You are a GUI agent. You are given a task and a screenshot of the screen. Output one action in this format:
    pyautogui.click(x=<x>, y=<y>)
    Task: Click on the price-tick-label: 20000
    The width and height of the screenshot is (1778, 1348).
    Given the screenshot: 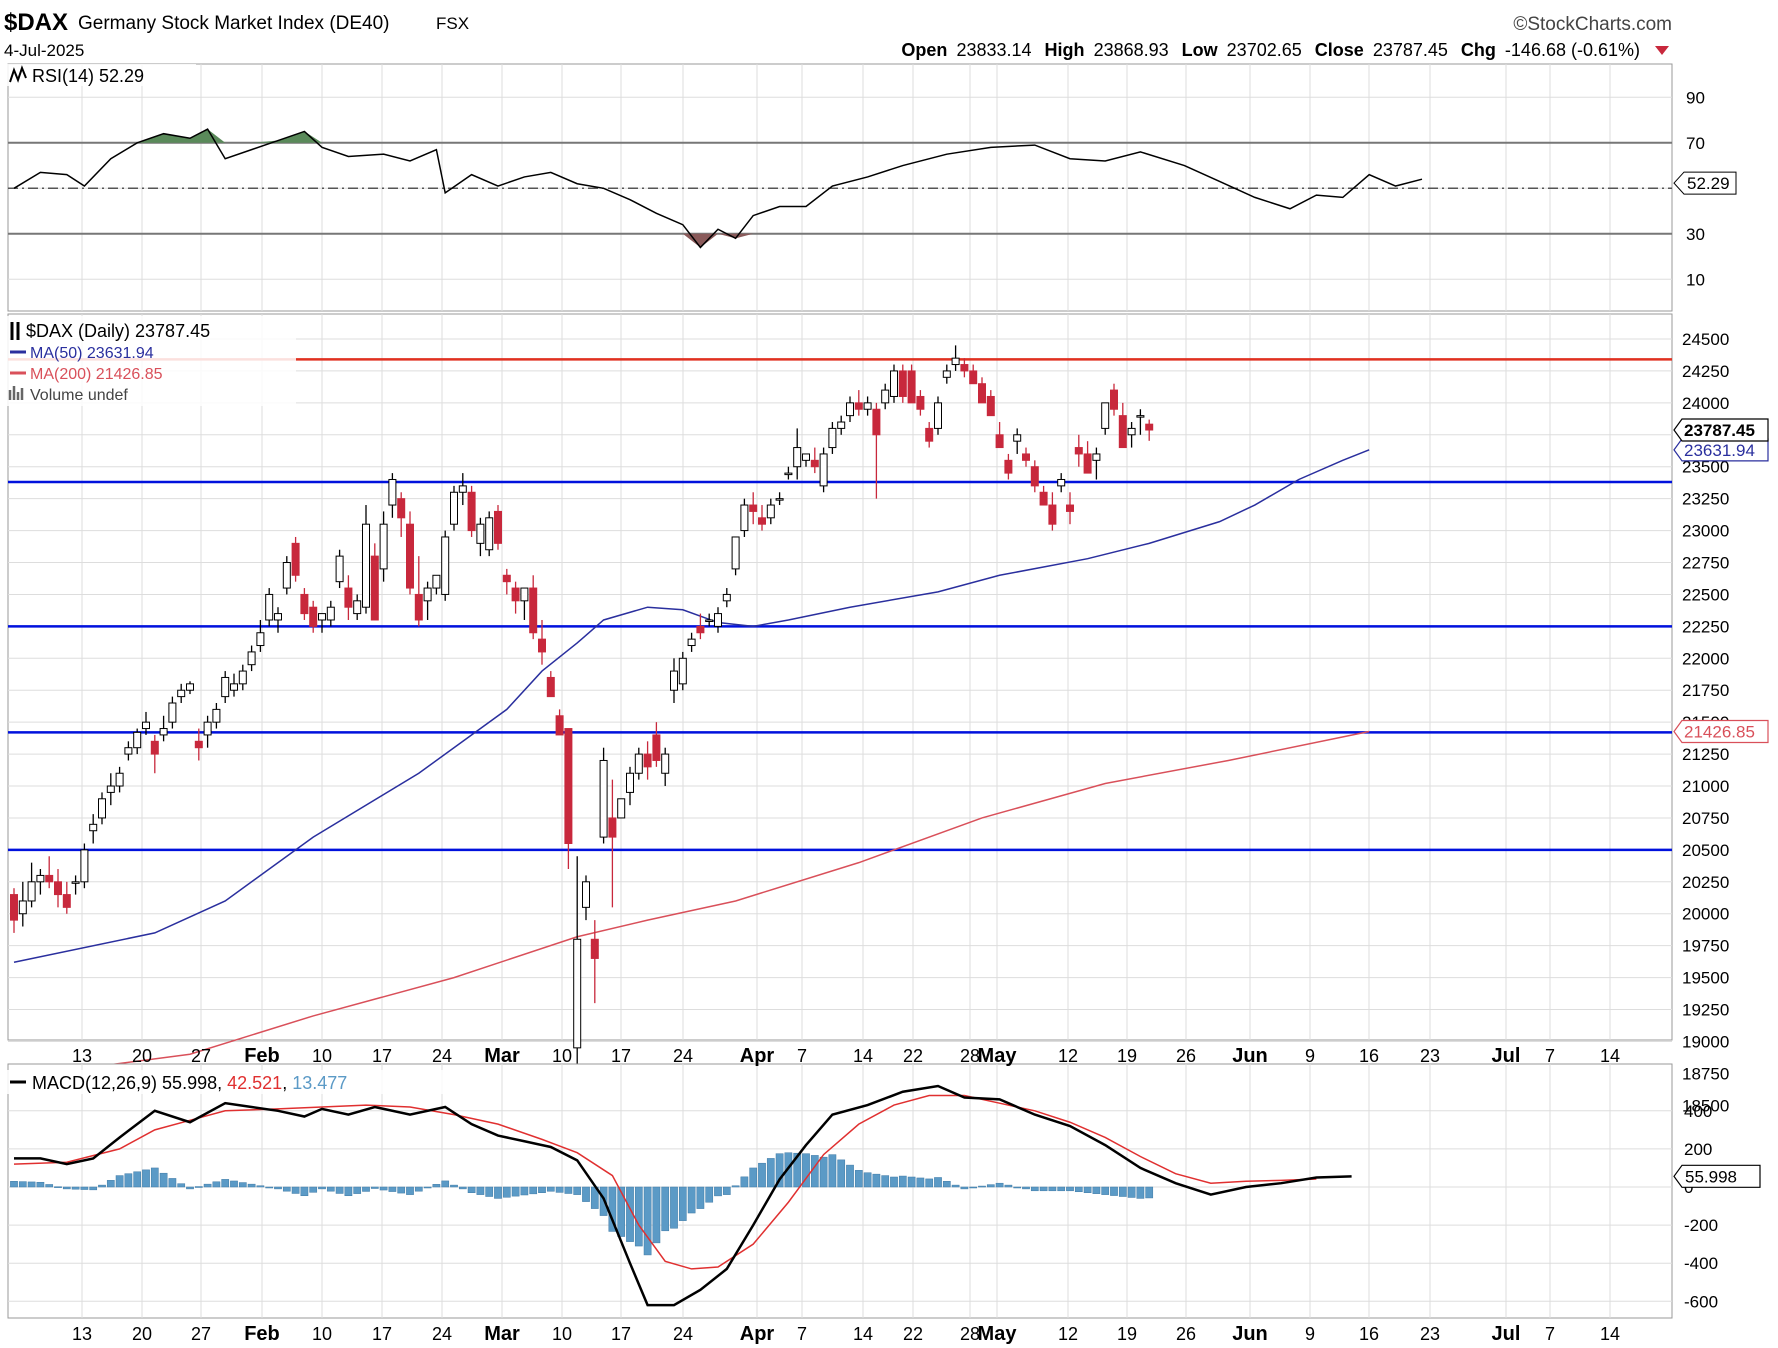 What is the action you would take?
    pyautogui.click(x=1705, y=914)
    